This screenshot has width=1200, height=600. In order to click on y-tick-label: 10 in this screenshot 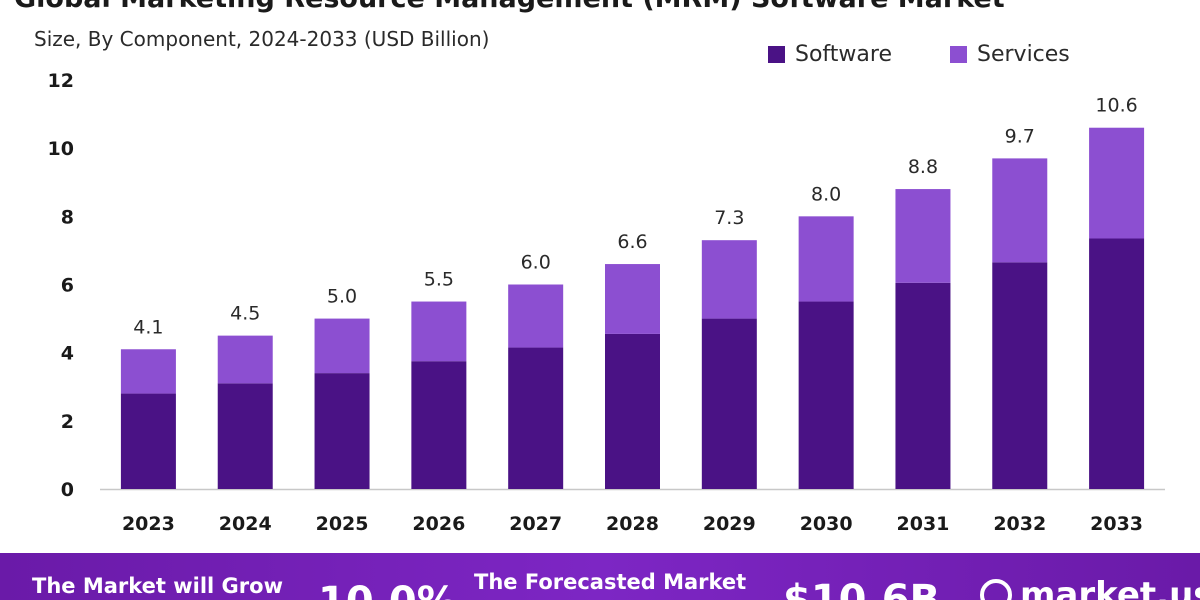, I will do `click(61, 149)`.